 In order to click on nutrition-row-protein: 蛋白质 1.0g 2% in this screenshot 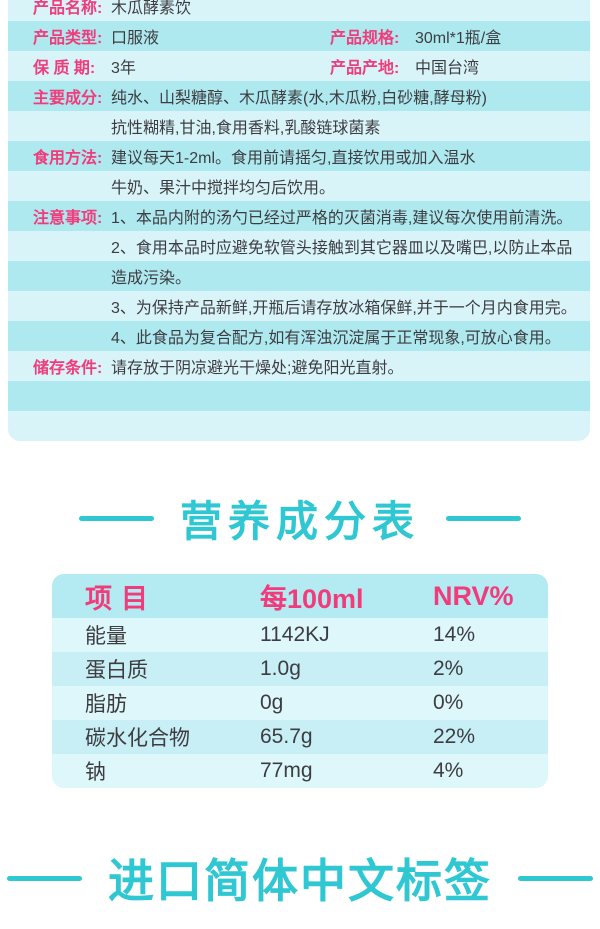, I will do `click(300, 669)`.